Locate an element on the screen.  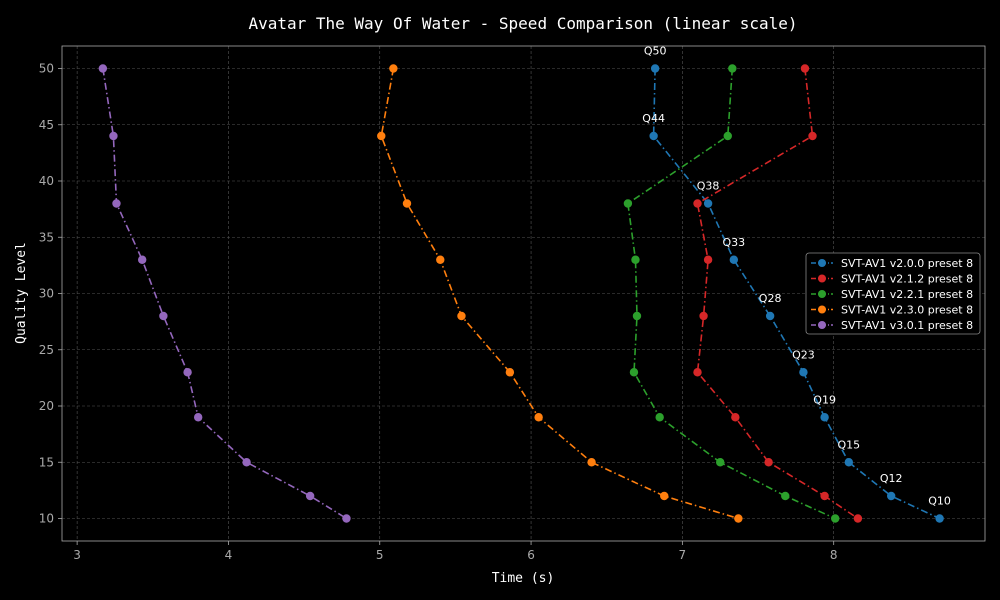
y-tick-label: 35 is located at coordinates (46, 237).